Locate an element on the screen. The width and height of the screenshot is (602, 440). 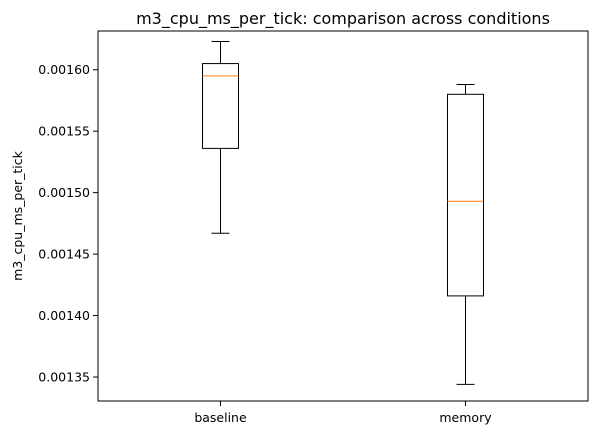
x-tick-label: baseline is located at coordinates (220, 417).